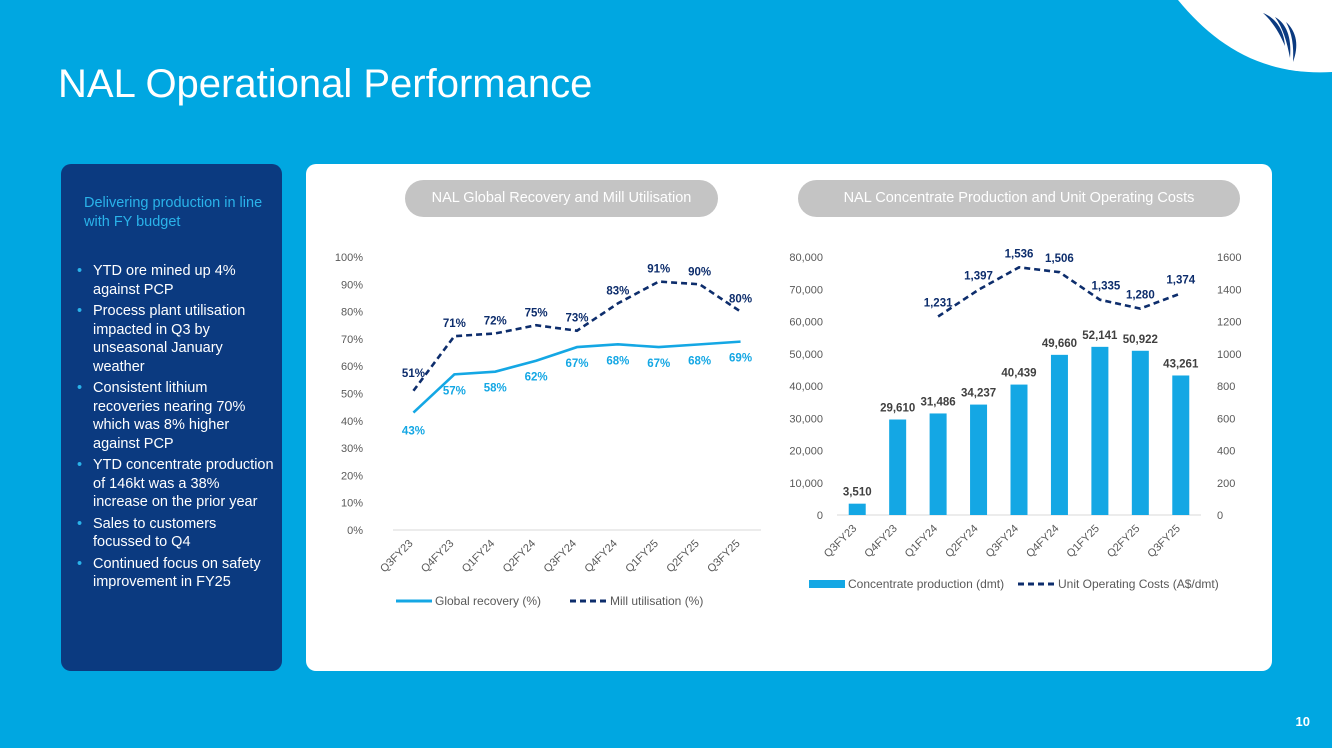 The image size is (1332, 748). I want to click on y-tick-label: 0%, so click(355, 531).